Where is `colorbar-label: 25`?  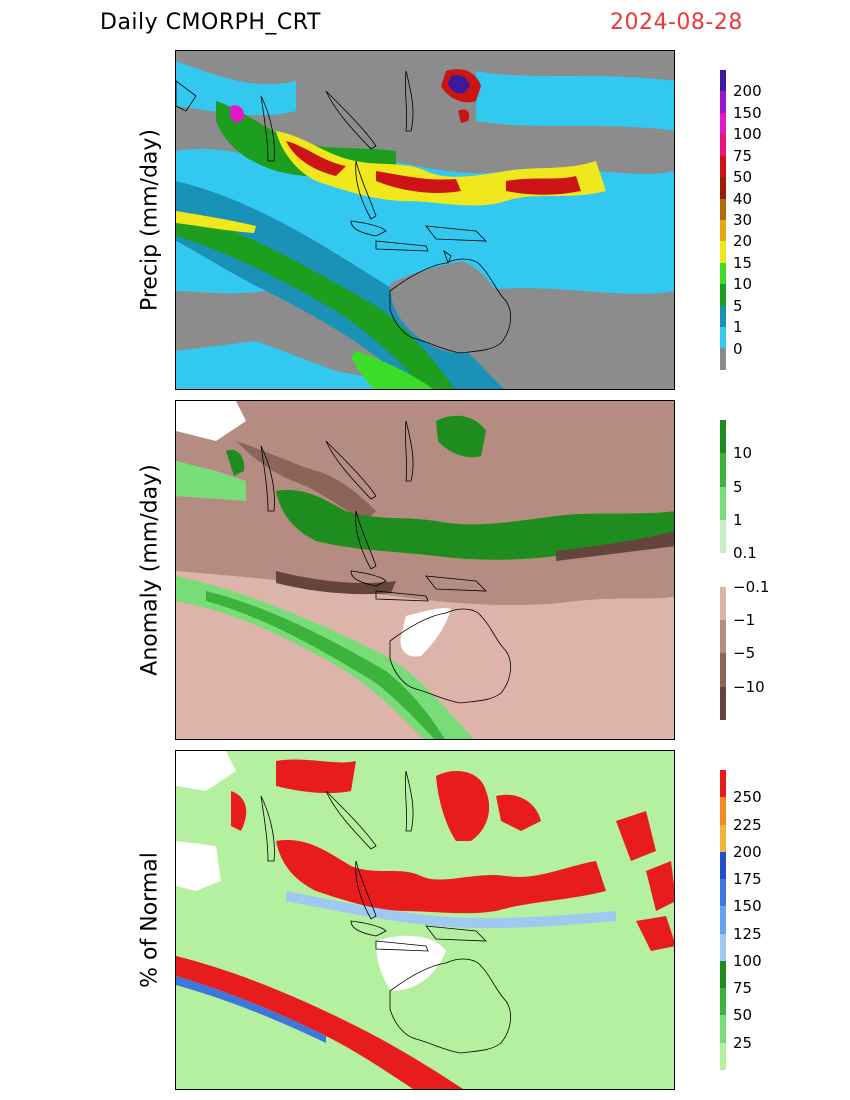 colorbar-label: 25 is located at coordinates (743, 1042).